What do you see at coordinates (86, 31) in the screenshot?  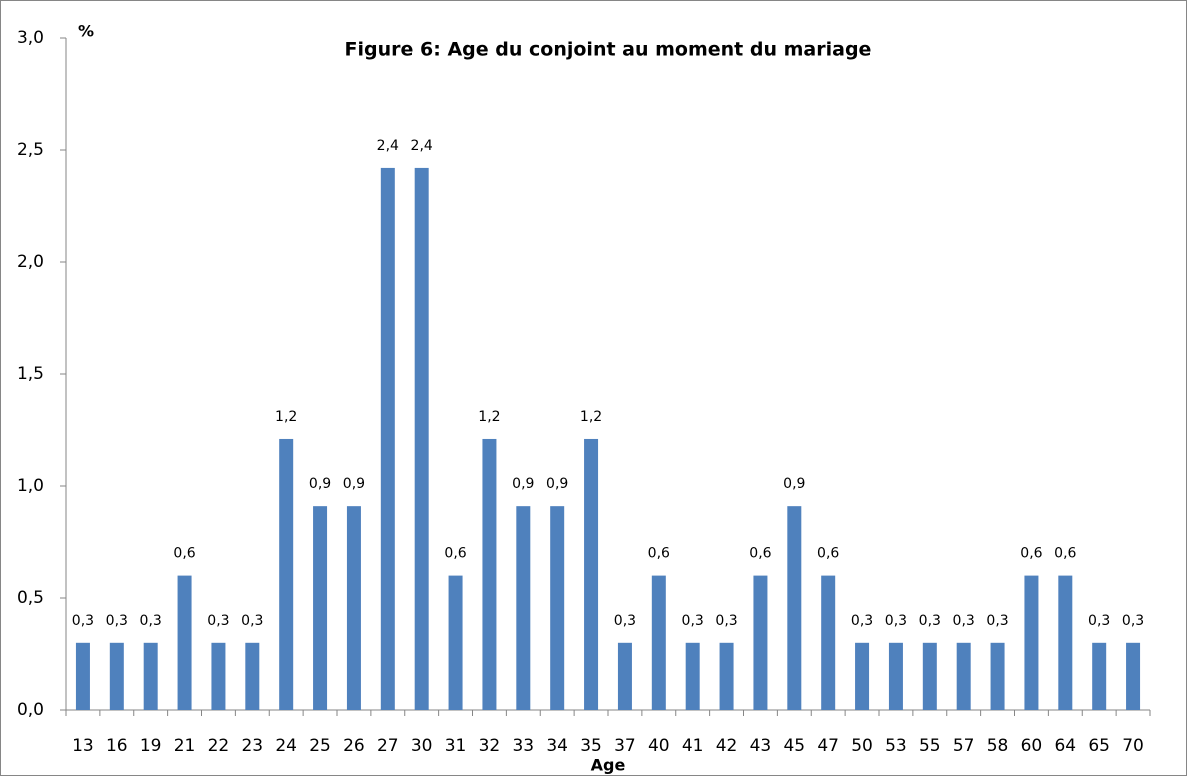 I see `y-axis-label: %` at bounding box center [86, 31].